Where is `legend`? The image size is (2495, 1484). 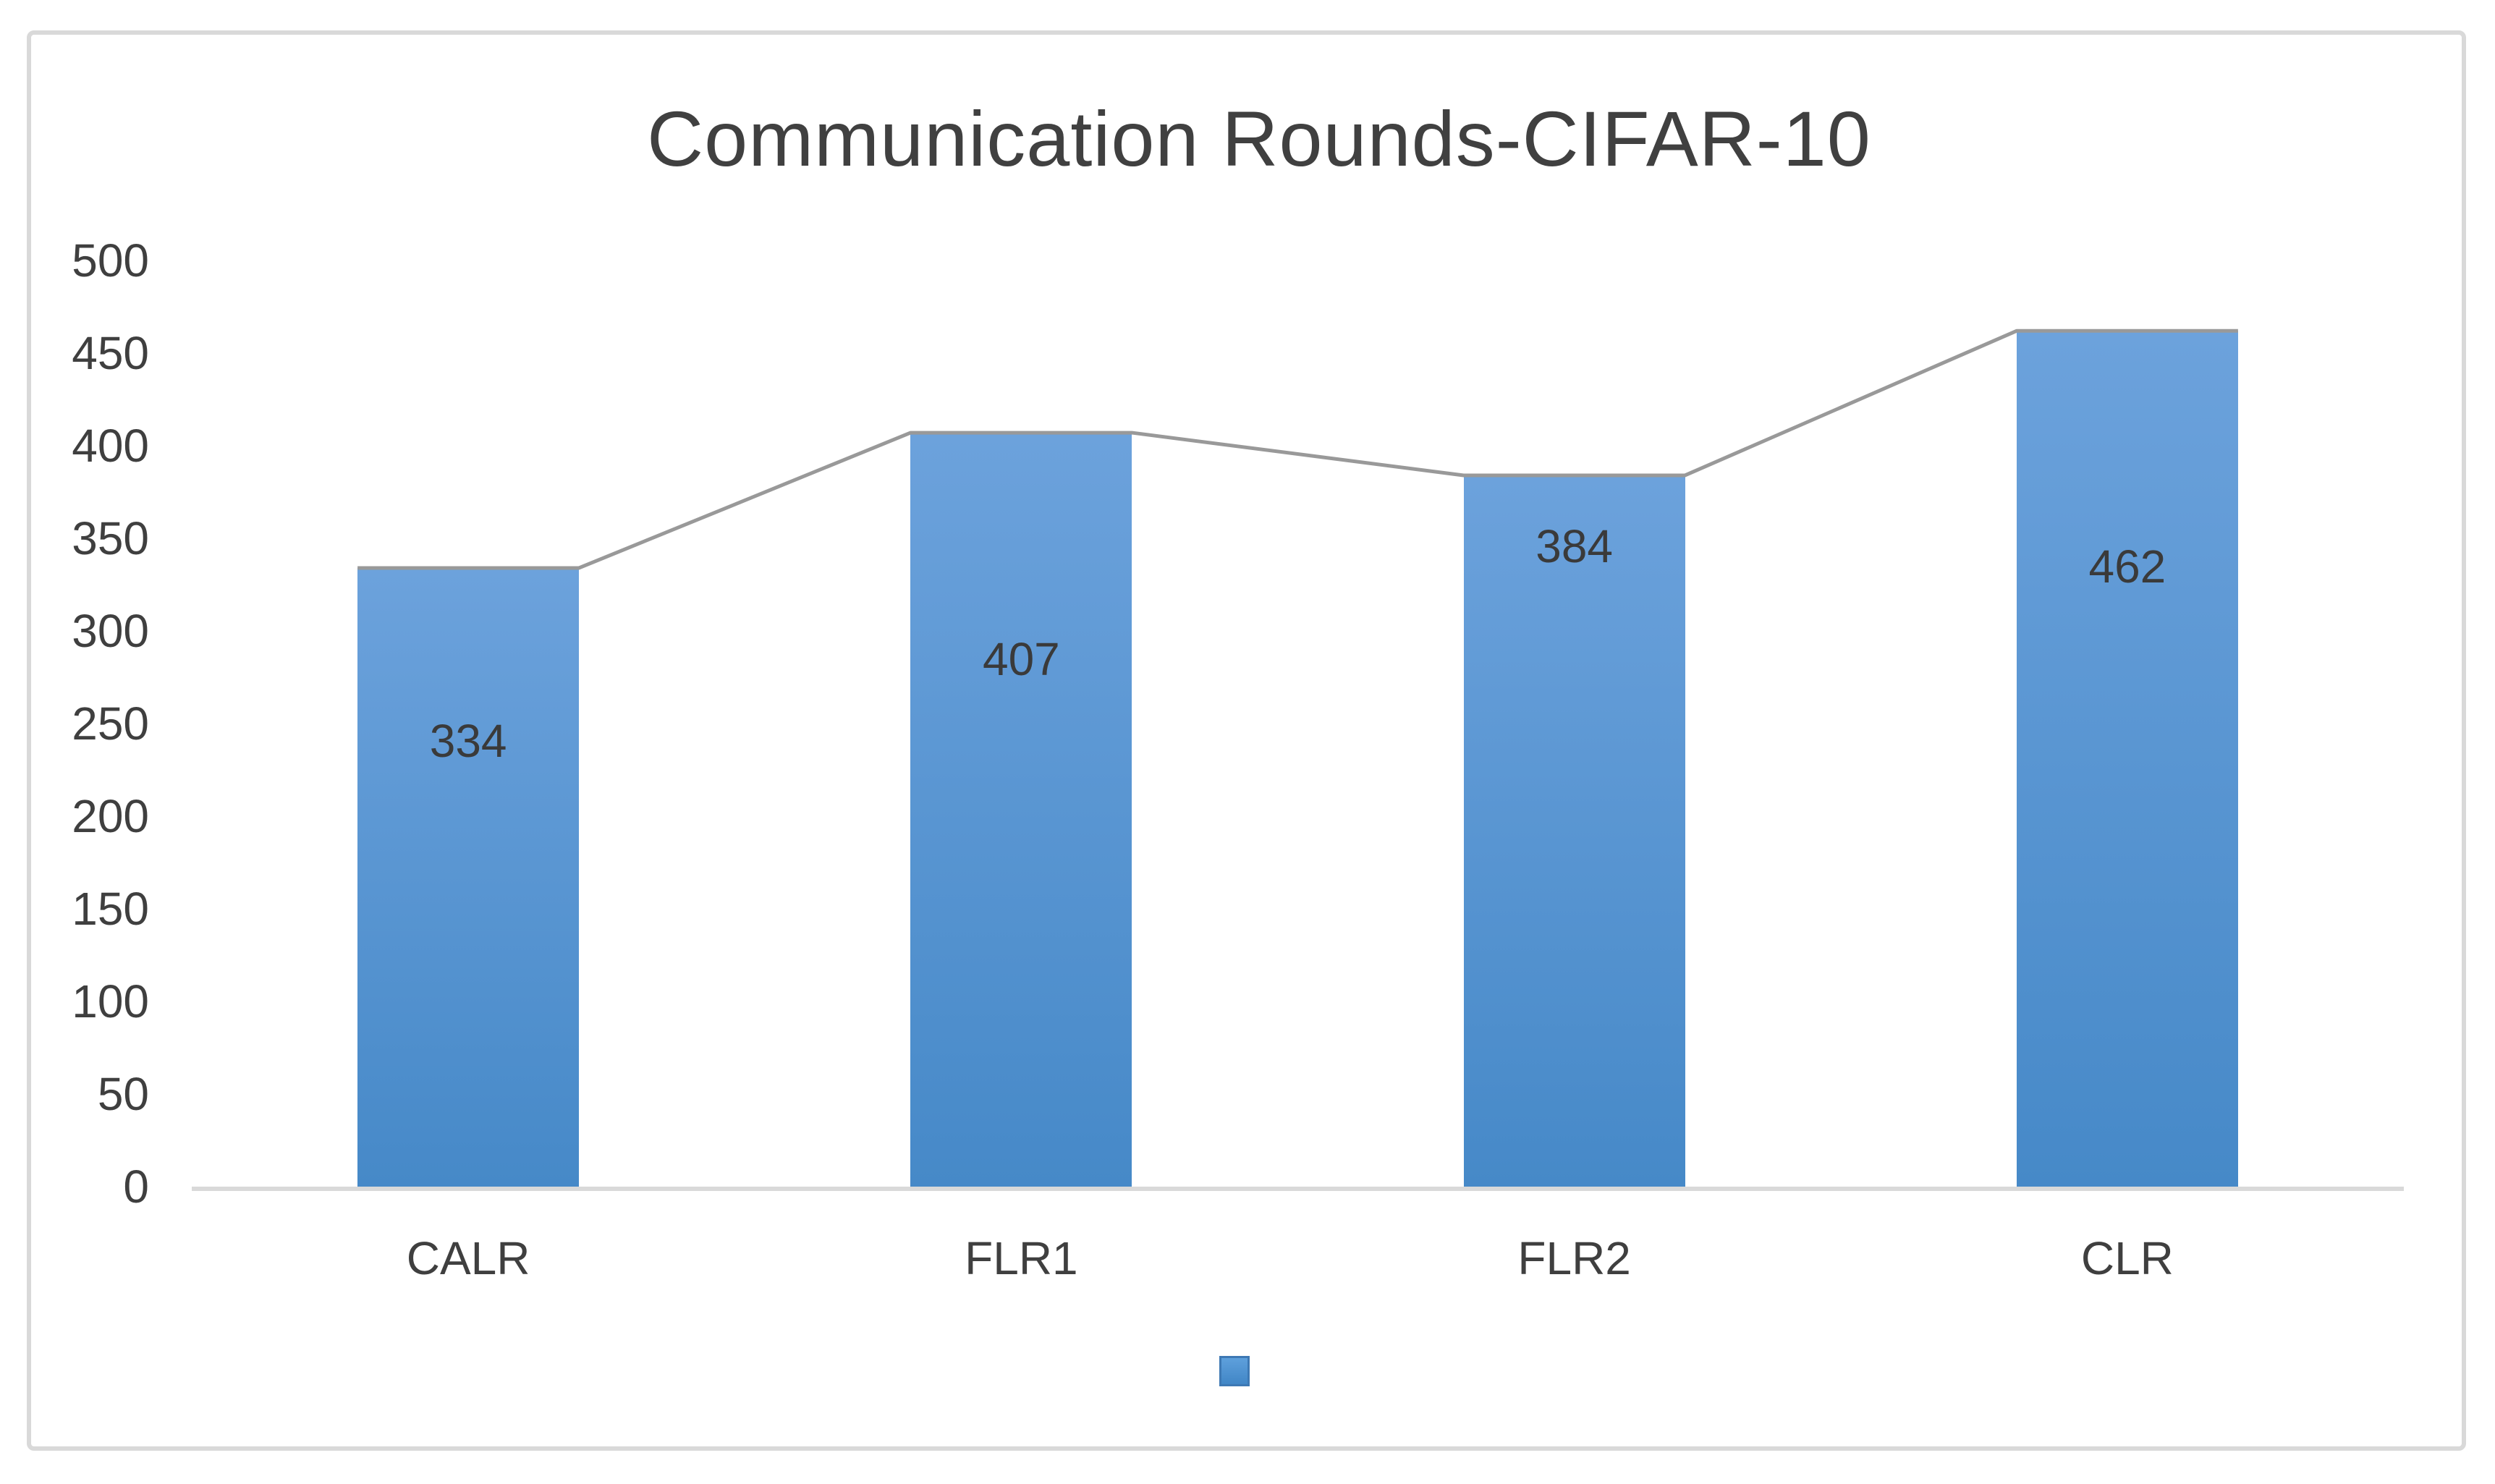 legend is located at coordinates (1234, 1371).